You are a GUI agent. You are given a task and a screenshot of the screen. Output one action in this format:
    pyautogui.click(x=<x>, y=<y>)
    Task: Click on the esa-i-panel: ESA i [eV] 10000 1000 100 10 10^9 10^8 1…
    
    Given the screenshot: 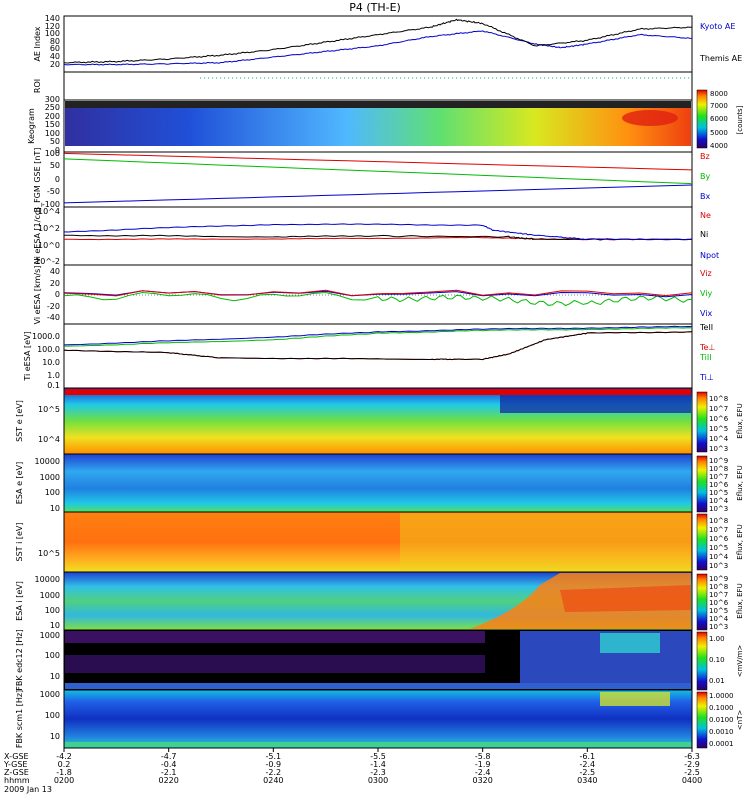 What is the action you would take?
    pyautogui.click(x=379, y=601)
    